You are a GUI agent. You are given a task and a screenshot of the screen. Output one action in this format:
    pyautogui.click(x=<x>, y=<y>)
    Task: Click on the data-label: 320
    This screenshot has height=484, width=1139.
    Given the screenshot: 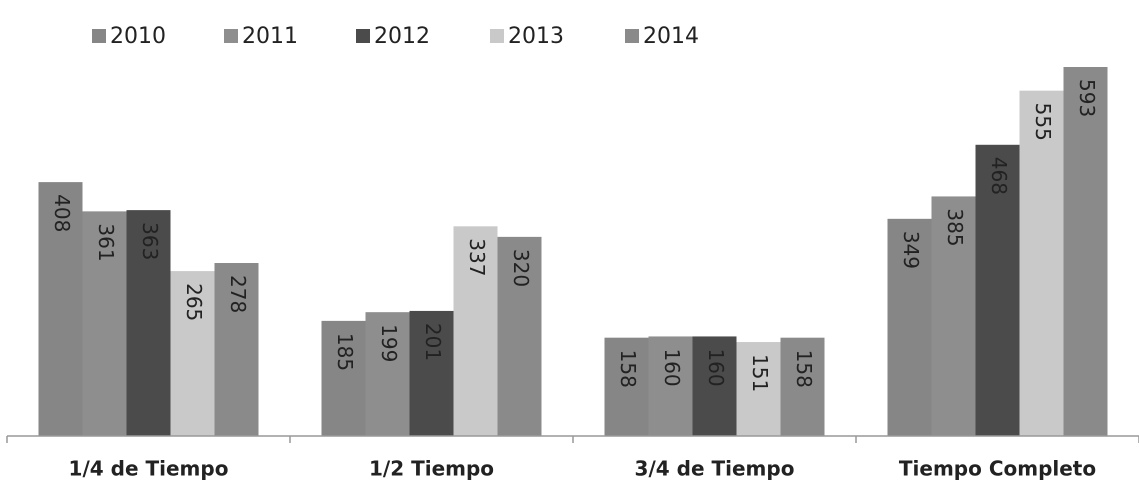 What is the action you would take?
    pyautogui.click(x=521, y=268)
    